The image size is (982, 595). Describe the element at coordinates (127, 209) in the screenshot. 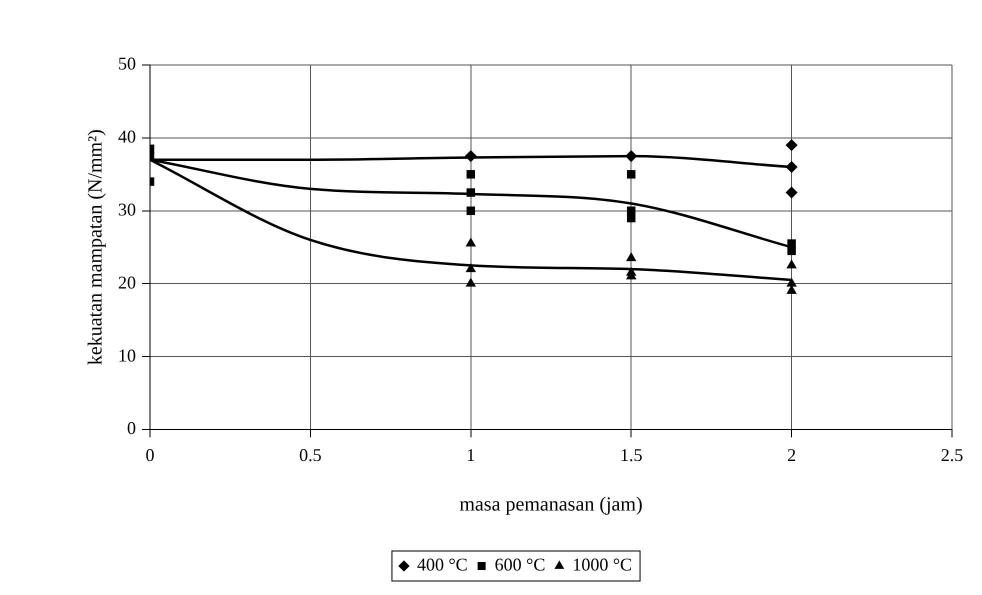

I see `y-tick-label: 30` at that location.